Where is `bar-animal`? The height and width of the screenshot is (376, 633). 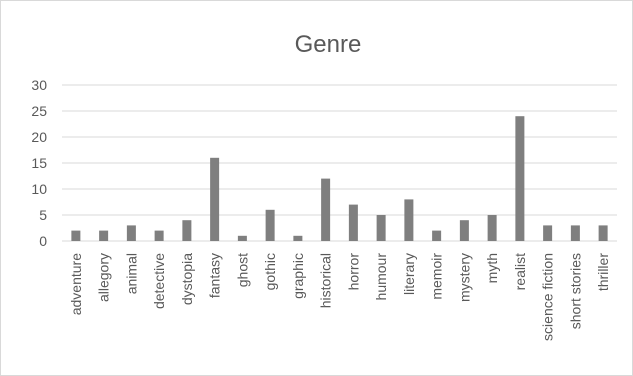
bar-animal is located at coordinates (131, 233).